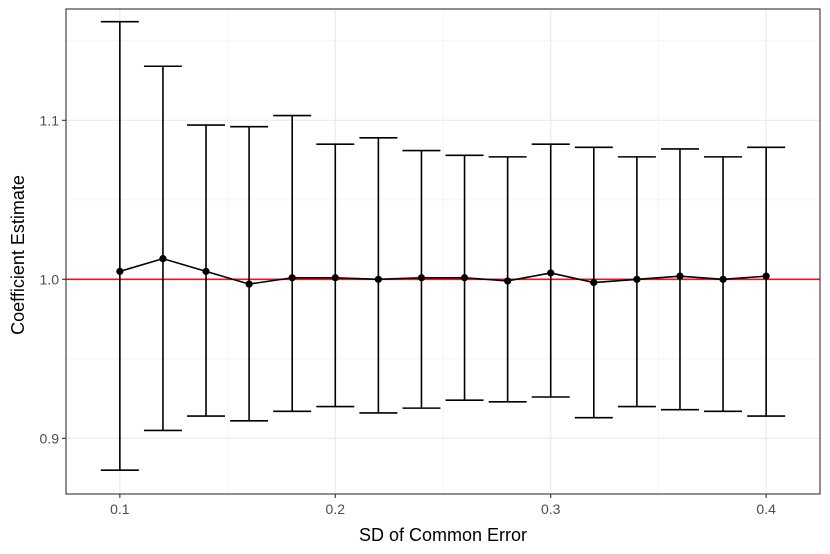 The width and height of the screenshot is (830, 554). What do you see at coordinates (50, 438) in the screenshot?
I see `y-tick-label: 0.9` at bounding box center [50, 438].